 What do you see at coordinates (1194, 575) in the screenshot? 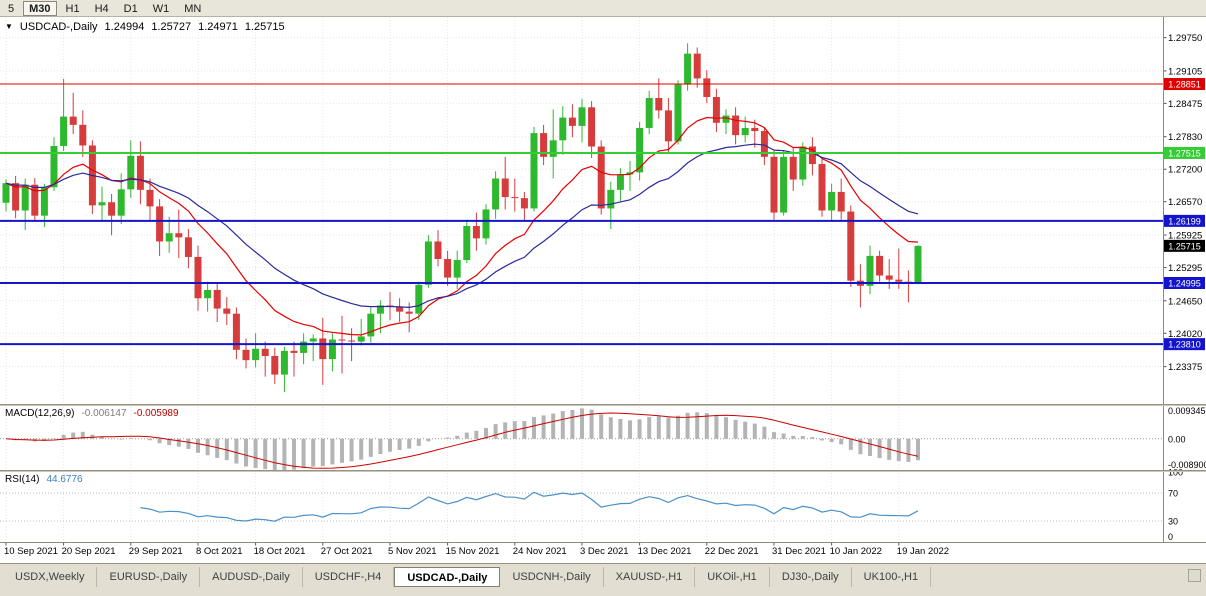
I see `window-resize-grip` at bounding box center [1194, 575].